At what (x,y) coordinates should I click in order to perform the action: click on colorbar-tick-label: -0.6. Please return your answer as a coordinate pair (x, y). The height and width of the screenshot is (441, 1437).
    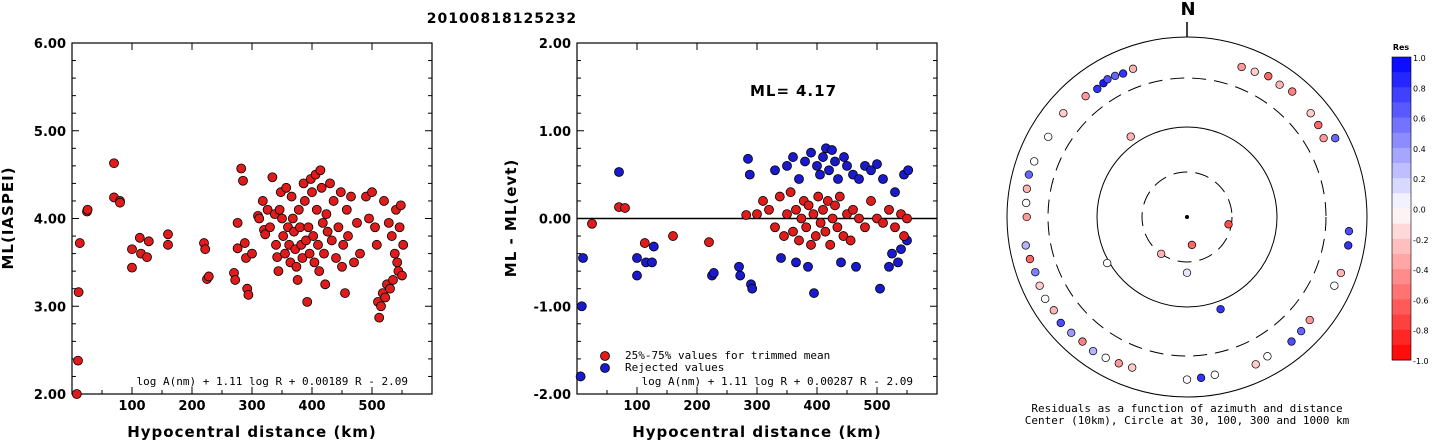
    Looking at the image, I should click on (1421, 300).